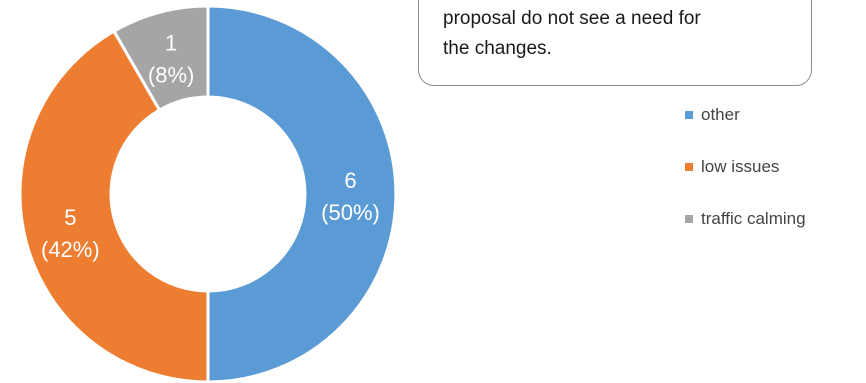 The image size is (866, 383). I want to click on donut-slice-traffic-calming, so click(160, 58).